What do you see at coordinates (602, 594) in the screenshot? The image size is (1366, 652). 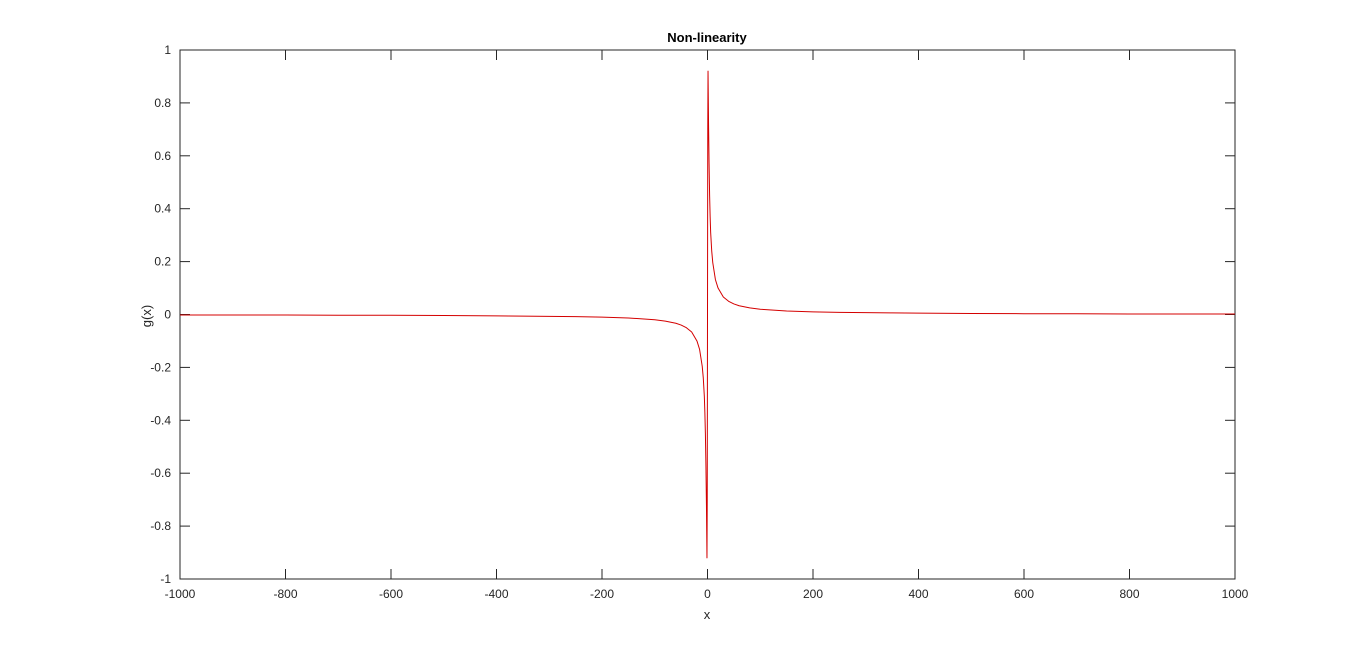 I see `x-tick-label: -200` at bounding box center [602, 594].